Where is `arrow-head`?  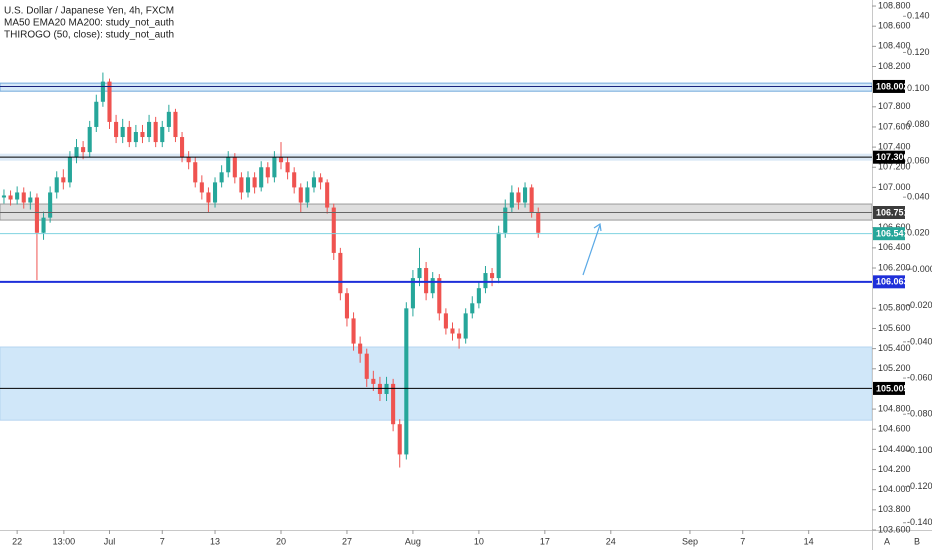
arrow-head is located at coordinates (597, 227).